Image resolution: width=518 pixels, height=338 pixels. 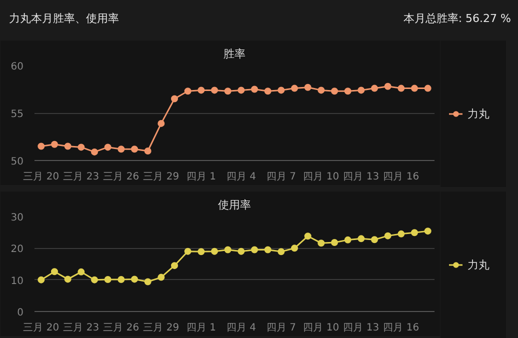 I want to click on y-tick-label: 30, so click(x=17, y=218).